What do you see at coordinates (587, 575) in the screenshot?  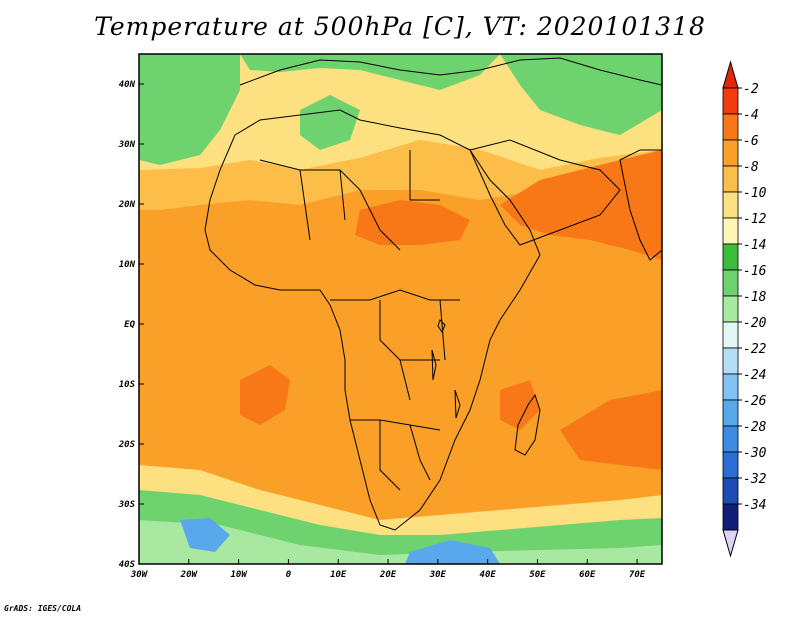 I see `x-tick-label: 60E` at bounding box center [587, 575].